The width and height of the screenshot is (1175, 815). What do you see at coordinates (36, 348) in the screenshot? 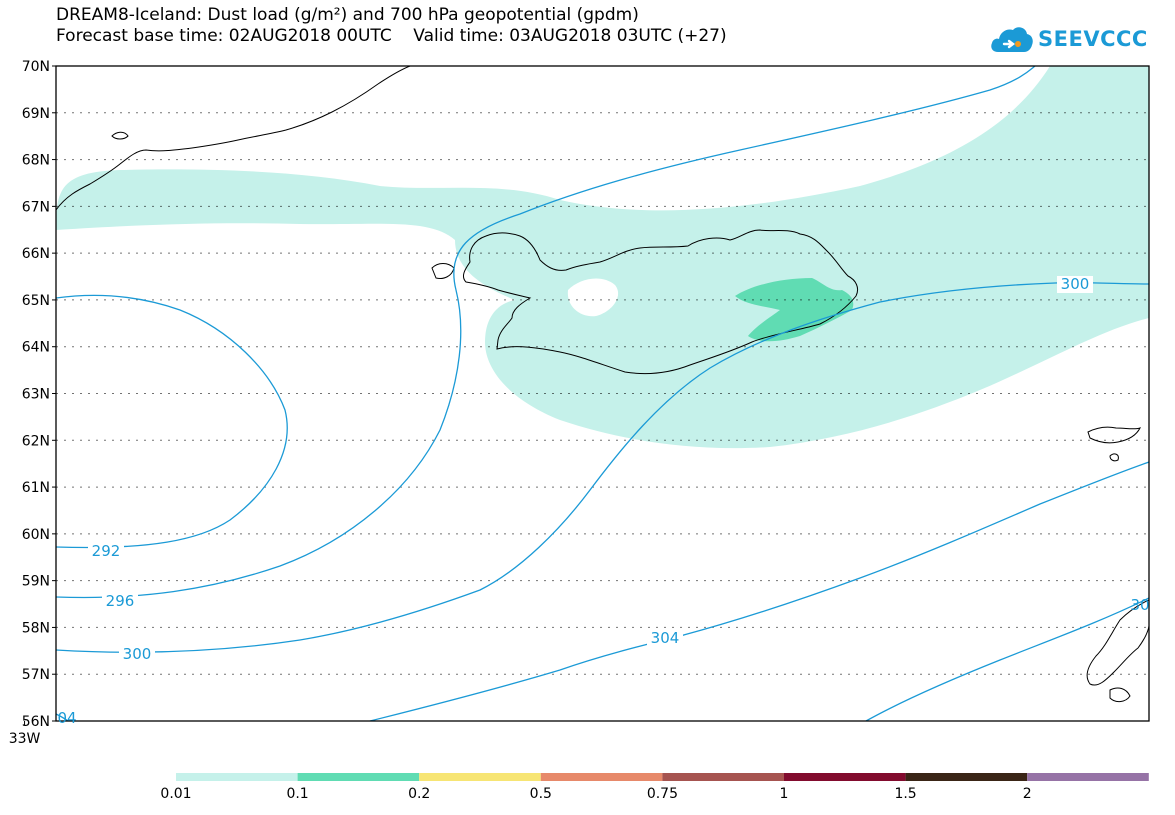
I see `lat-label: 64N` at bounding box center [36, 348].